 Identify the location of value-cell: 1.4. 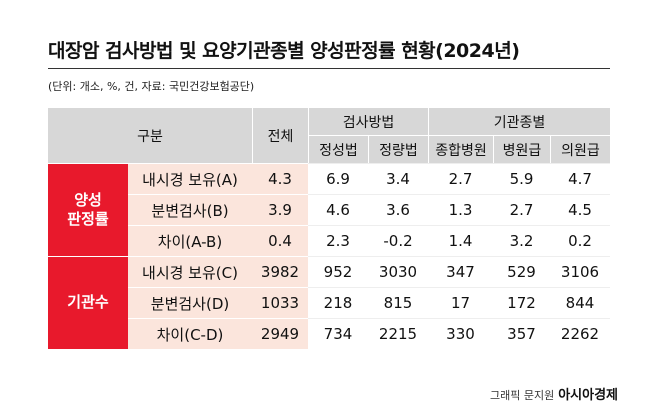
(460, 240).